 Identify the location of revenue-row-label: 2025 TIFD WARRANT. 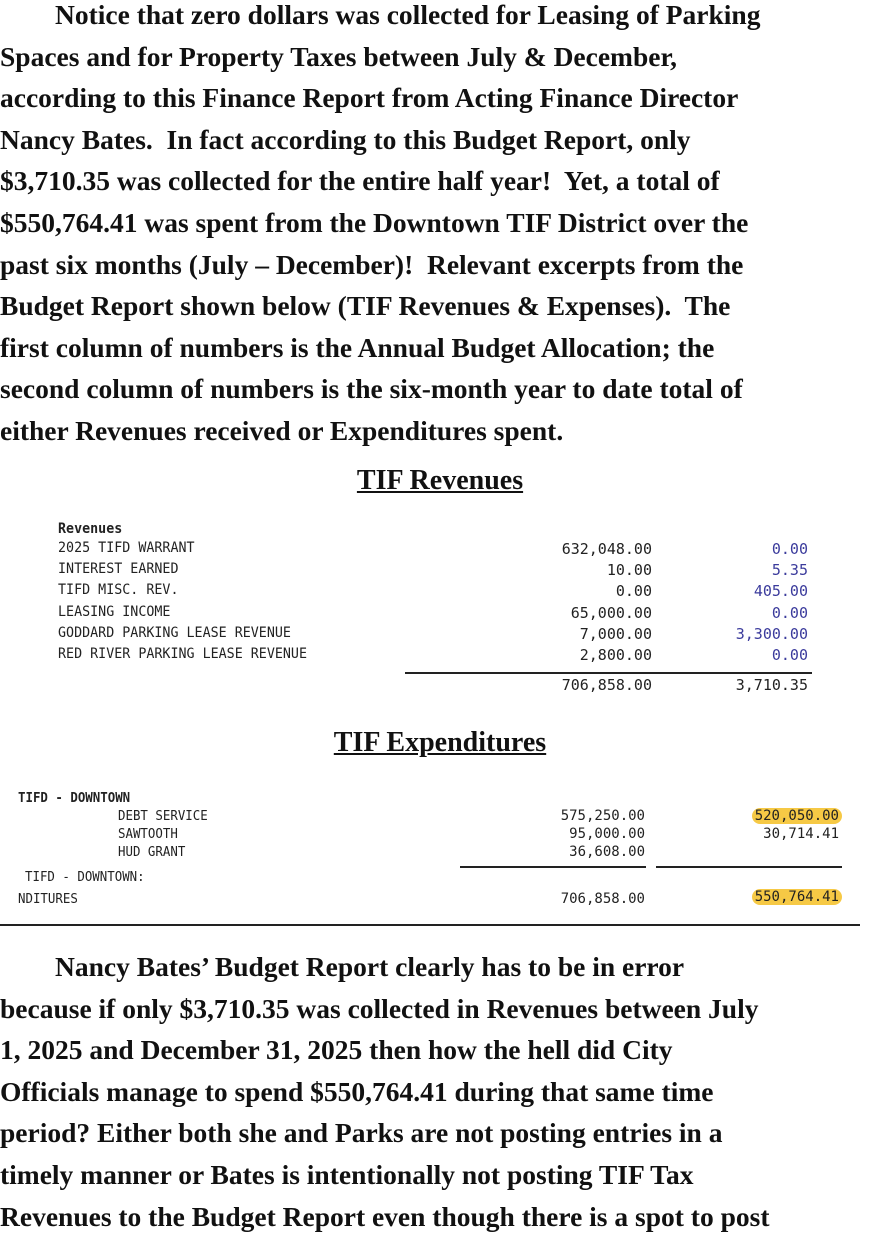
(126, 548).